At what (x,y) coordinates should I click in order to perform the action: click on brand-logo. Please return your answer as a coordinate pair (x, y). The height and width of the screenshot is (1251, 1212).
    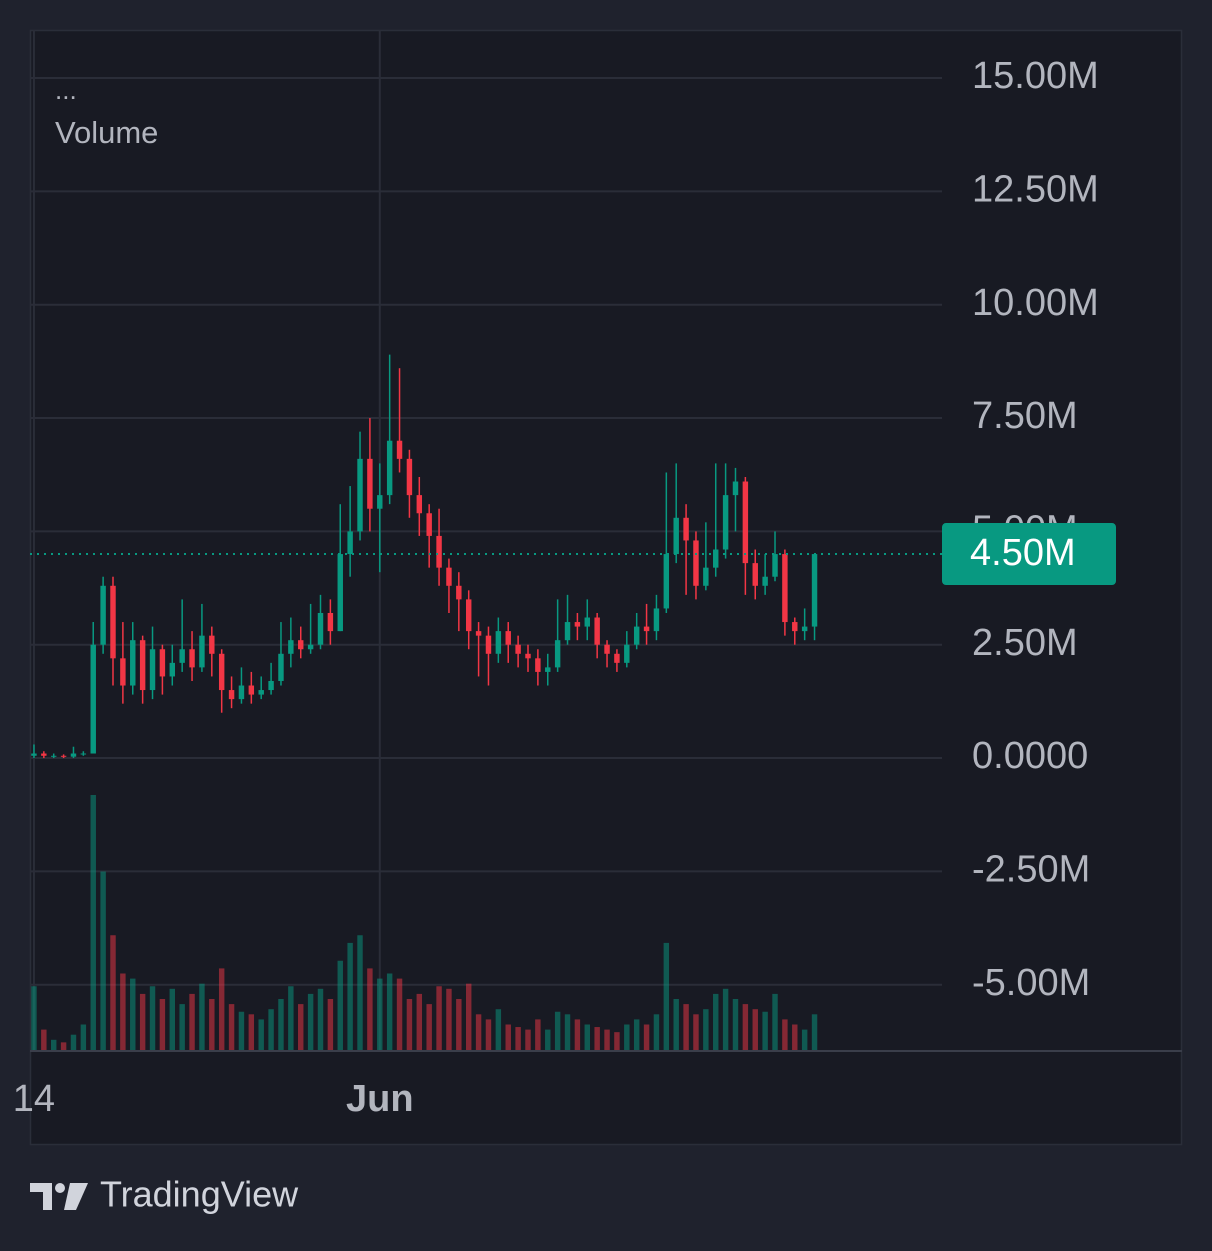
    Looking at the image, I should click on (59, 1196).